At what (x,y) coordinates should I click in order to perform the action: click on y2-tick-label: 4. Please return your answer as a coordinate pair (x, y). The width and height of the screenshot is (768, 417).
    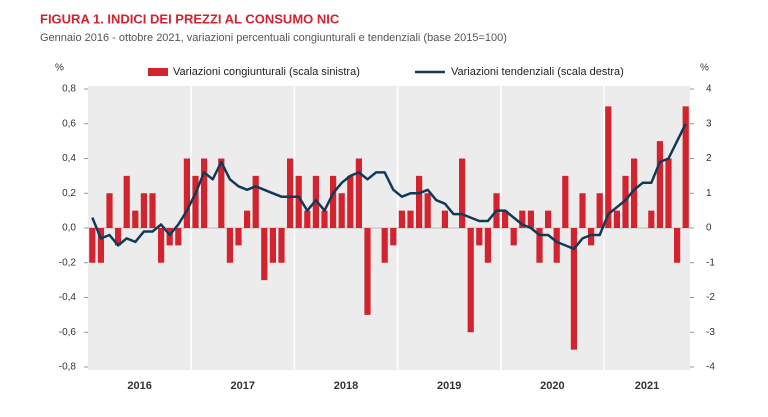
    Looking at the image, I should click on (709, 89).